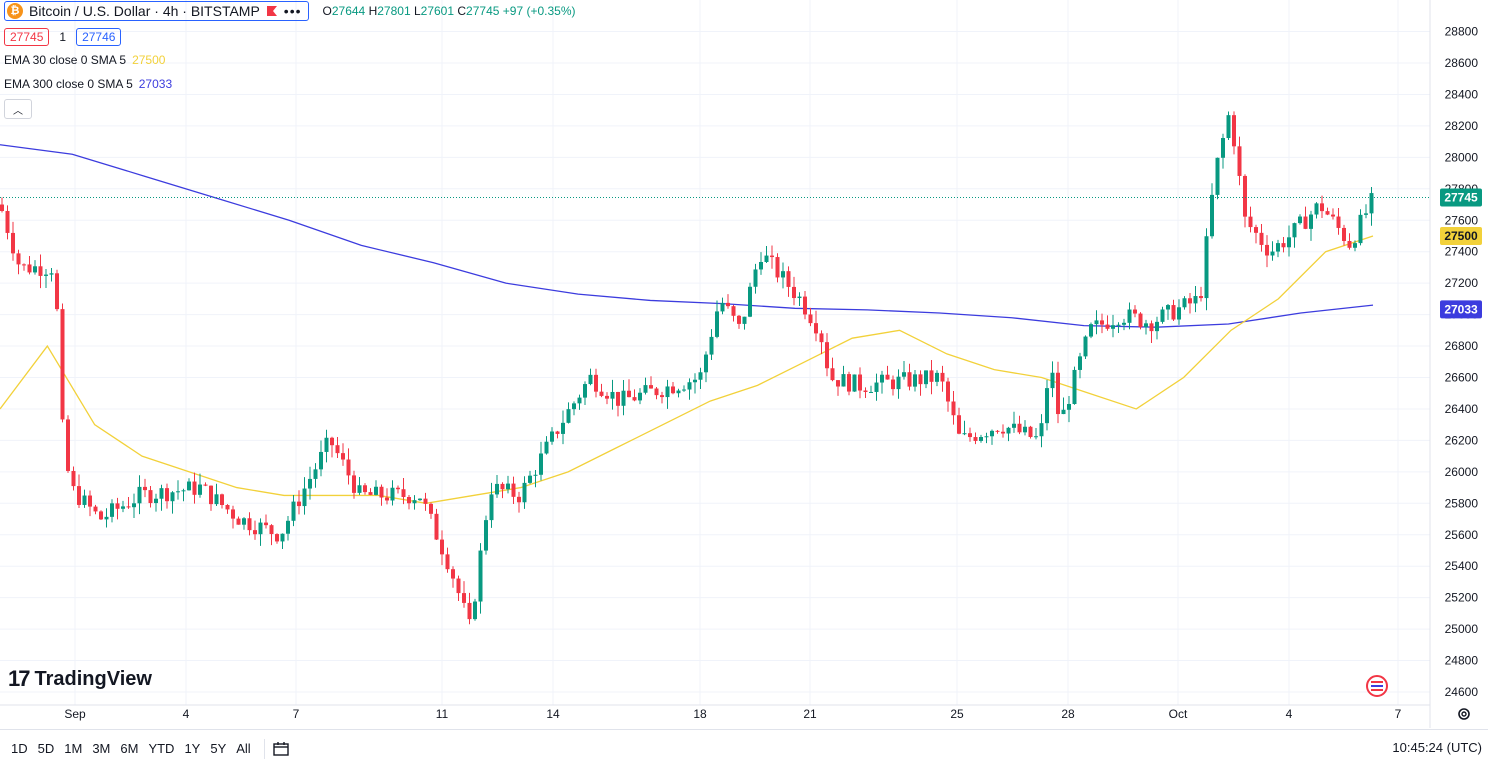 Image resolution: width=1488 pixels, height=767 pixels. What do you see at coordinates (46, 748) in the screenshot?
I see `timeframe-5d: 5D` at bounding box center [46, 748].